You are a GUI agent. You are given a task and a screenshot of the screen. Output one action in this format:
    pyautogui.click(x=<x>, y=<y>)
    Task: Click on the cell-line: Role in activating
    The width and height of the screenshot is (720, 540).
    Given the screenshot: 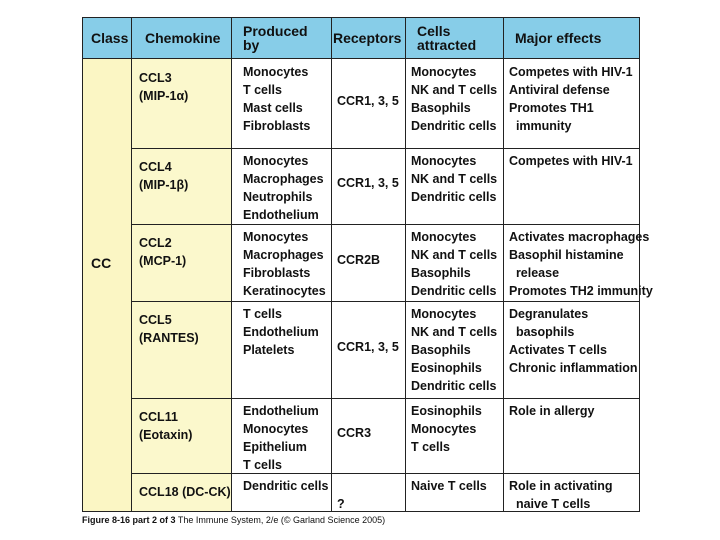 What is the action you would take?
    pyautogui.click(x=561, y=486)
    